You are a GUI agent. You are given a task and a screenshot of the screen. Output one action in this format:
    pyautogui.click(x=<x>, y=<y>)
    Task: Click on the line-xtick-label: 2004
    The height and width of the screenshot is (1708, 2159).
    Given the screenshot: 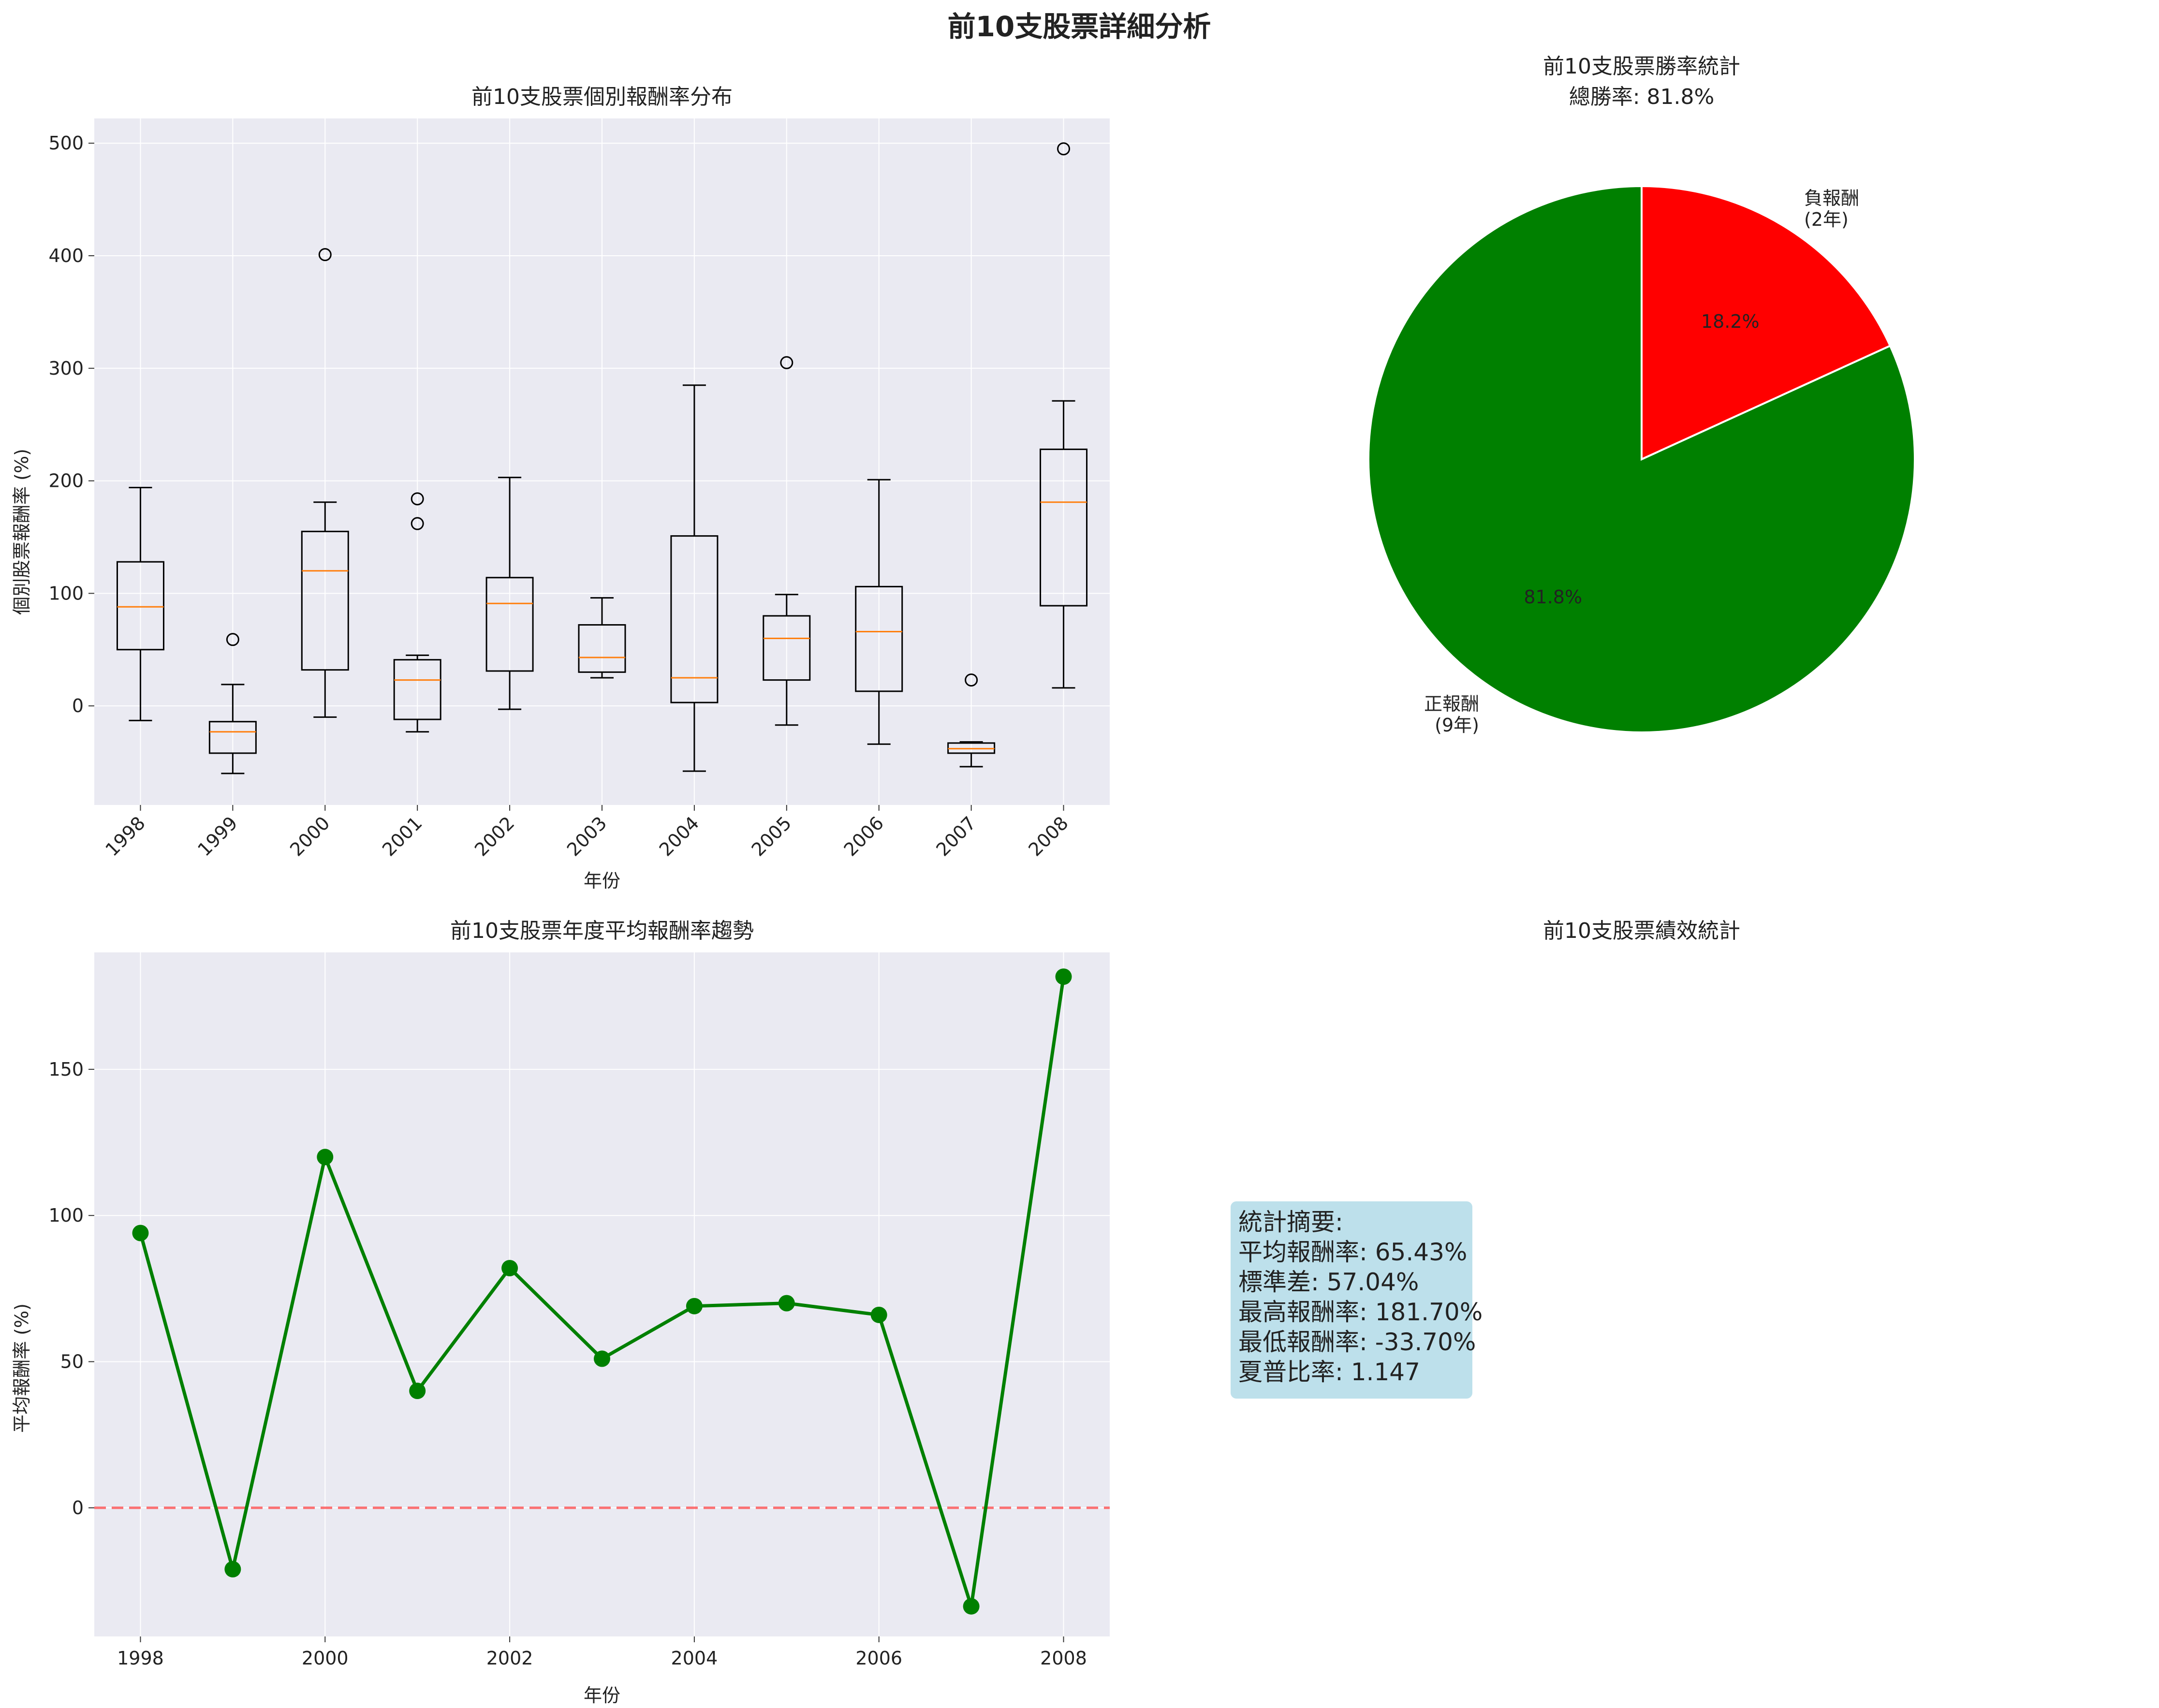 What is the action you would take?
    pyautogui.click(x=694, y=1658)
    